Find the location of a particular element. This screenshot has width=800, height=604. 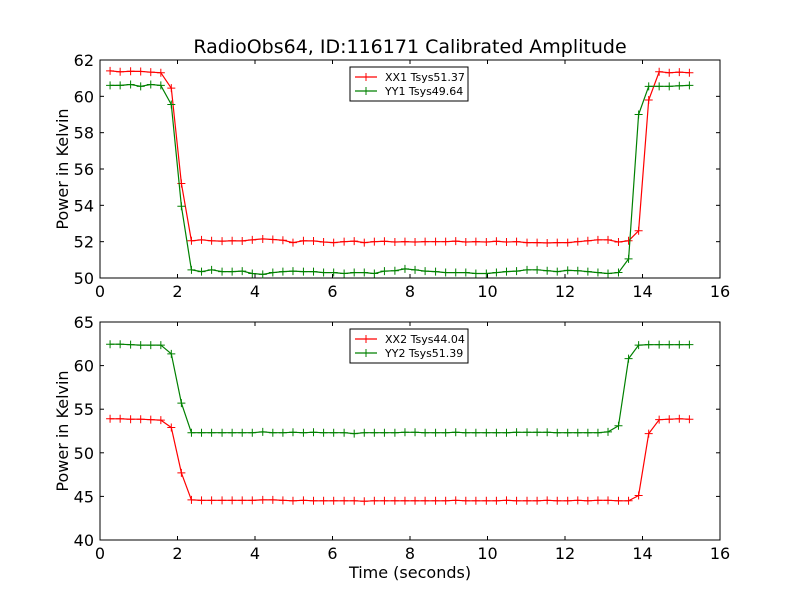

x-tick-label: 0 is located at coordinates (100, 553).